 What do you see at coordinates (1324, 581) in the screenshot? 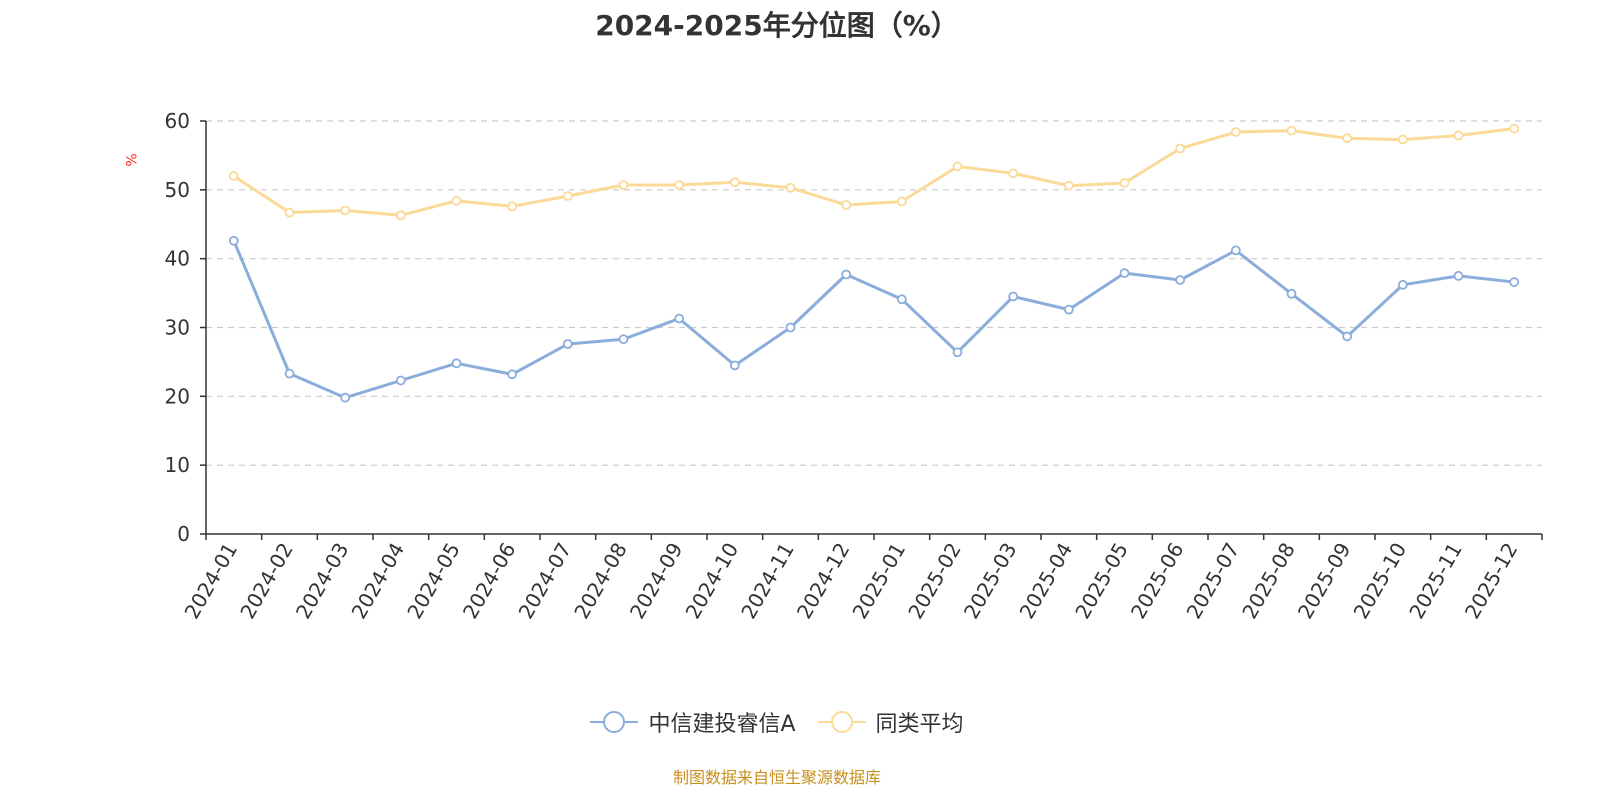
I see `x-tick-label: 2025-09` at bounding box center [1324, 581].